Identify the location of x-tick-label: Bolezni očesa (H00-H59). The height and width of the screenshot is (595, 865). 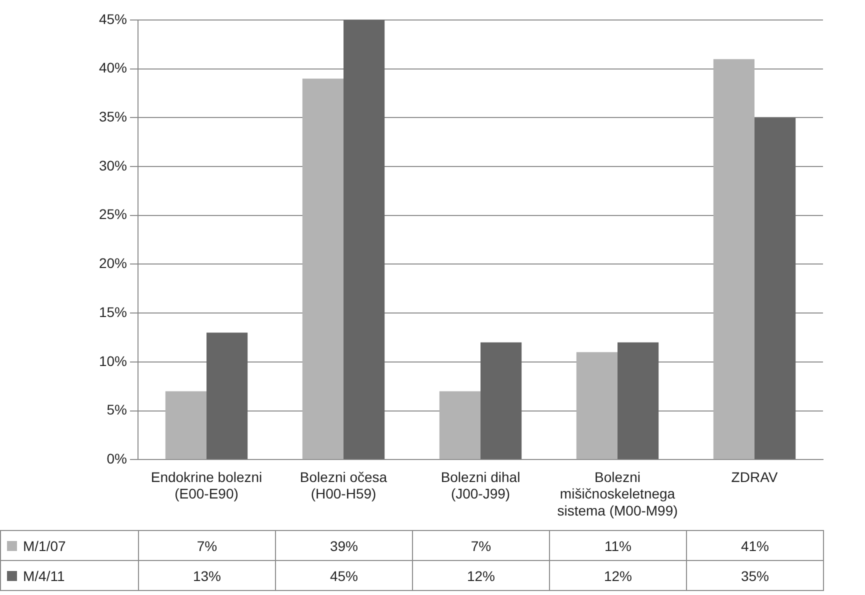
(344, 485).